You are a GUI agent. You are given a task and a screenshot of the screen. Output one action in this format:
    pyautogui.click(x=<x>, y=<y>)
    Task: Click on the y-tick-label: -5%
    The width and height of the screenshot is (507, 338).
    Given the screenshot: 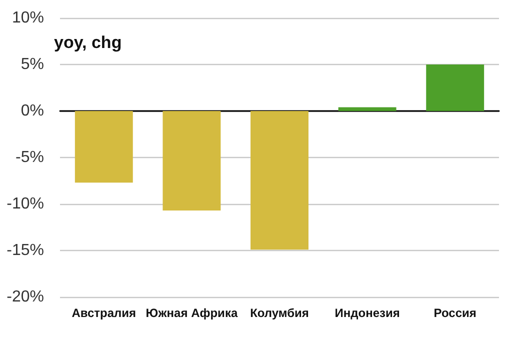 What is the action you would take?
    pyautogui.click(x=30, y=157)
    